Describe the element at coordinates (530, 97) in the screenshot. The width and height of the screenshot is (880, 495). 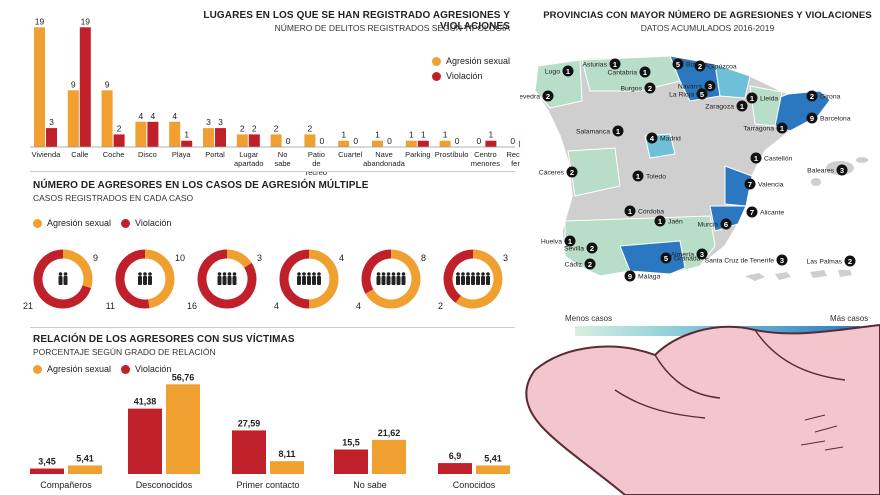
I see `map-province-label: Pontevedra` at that location.